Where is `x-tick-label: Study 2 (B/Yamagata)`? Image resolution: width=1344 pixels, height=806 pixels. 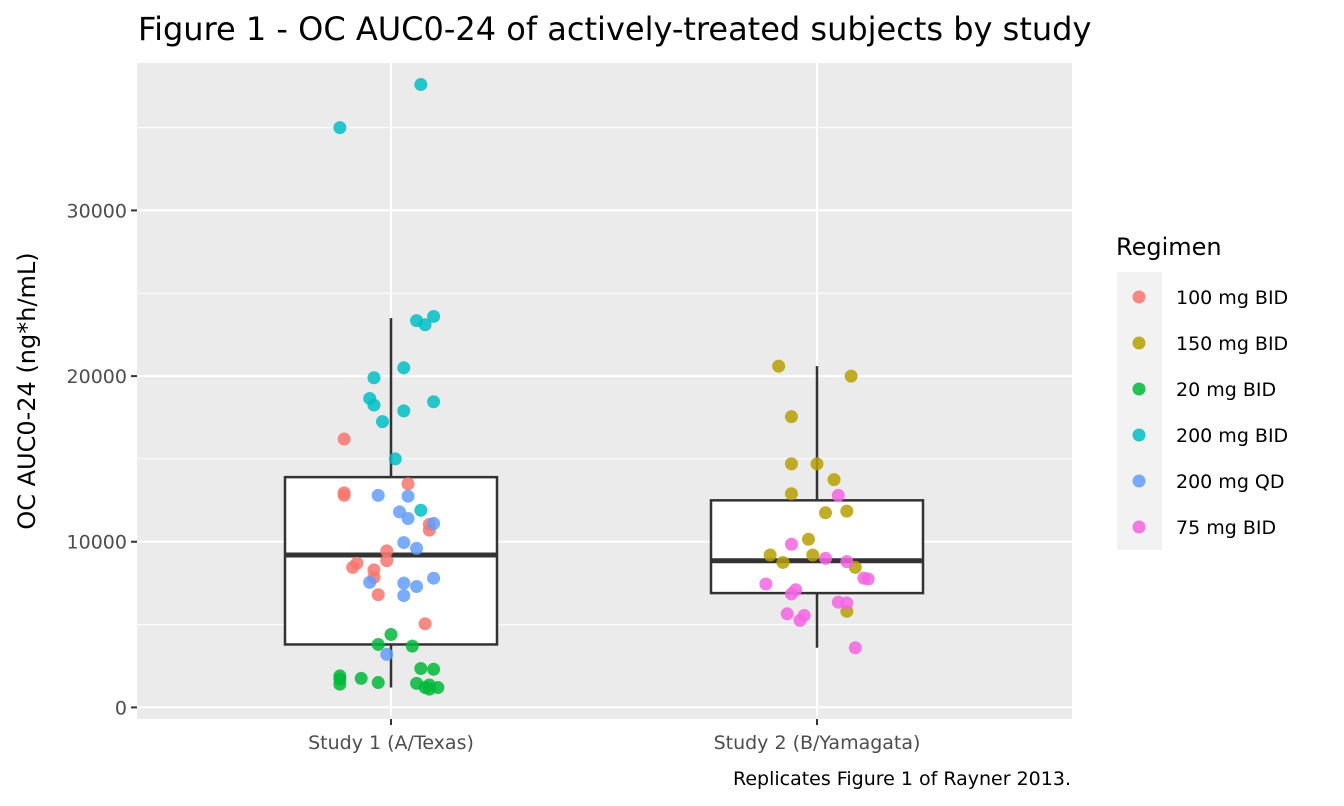 x-tick-label: Study 2 (B/Yamagata) is located at coordinates (817, 743).